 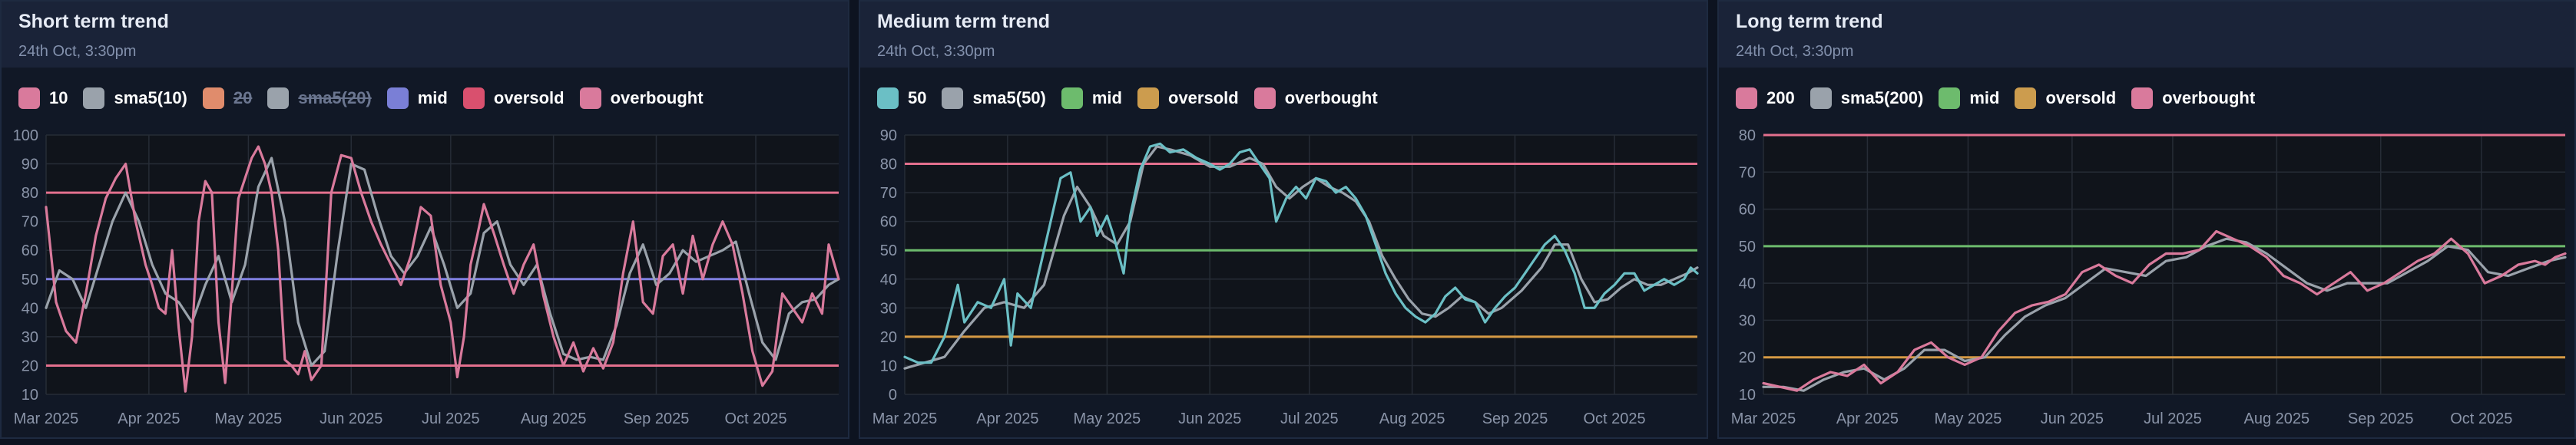 I want to click on legend-label: 50, so click(x=918, y=98).